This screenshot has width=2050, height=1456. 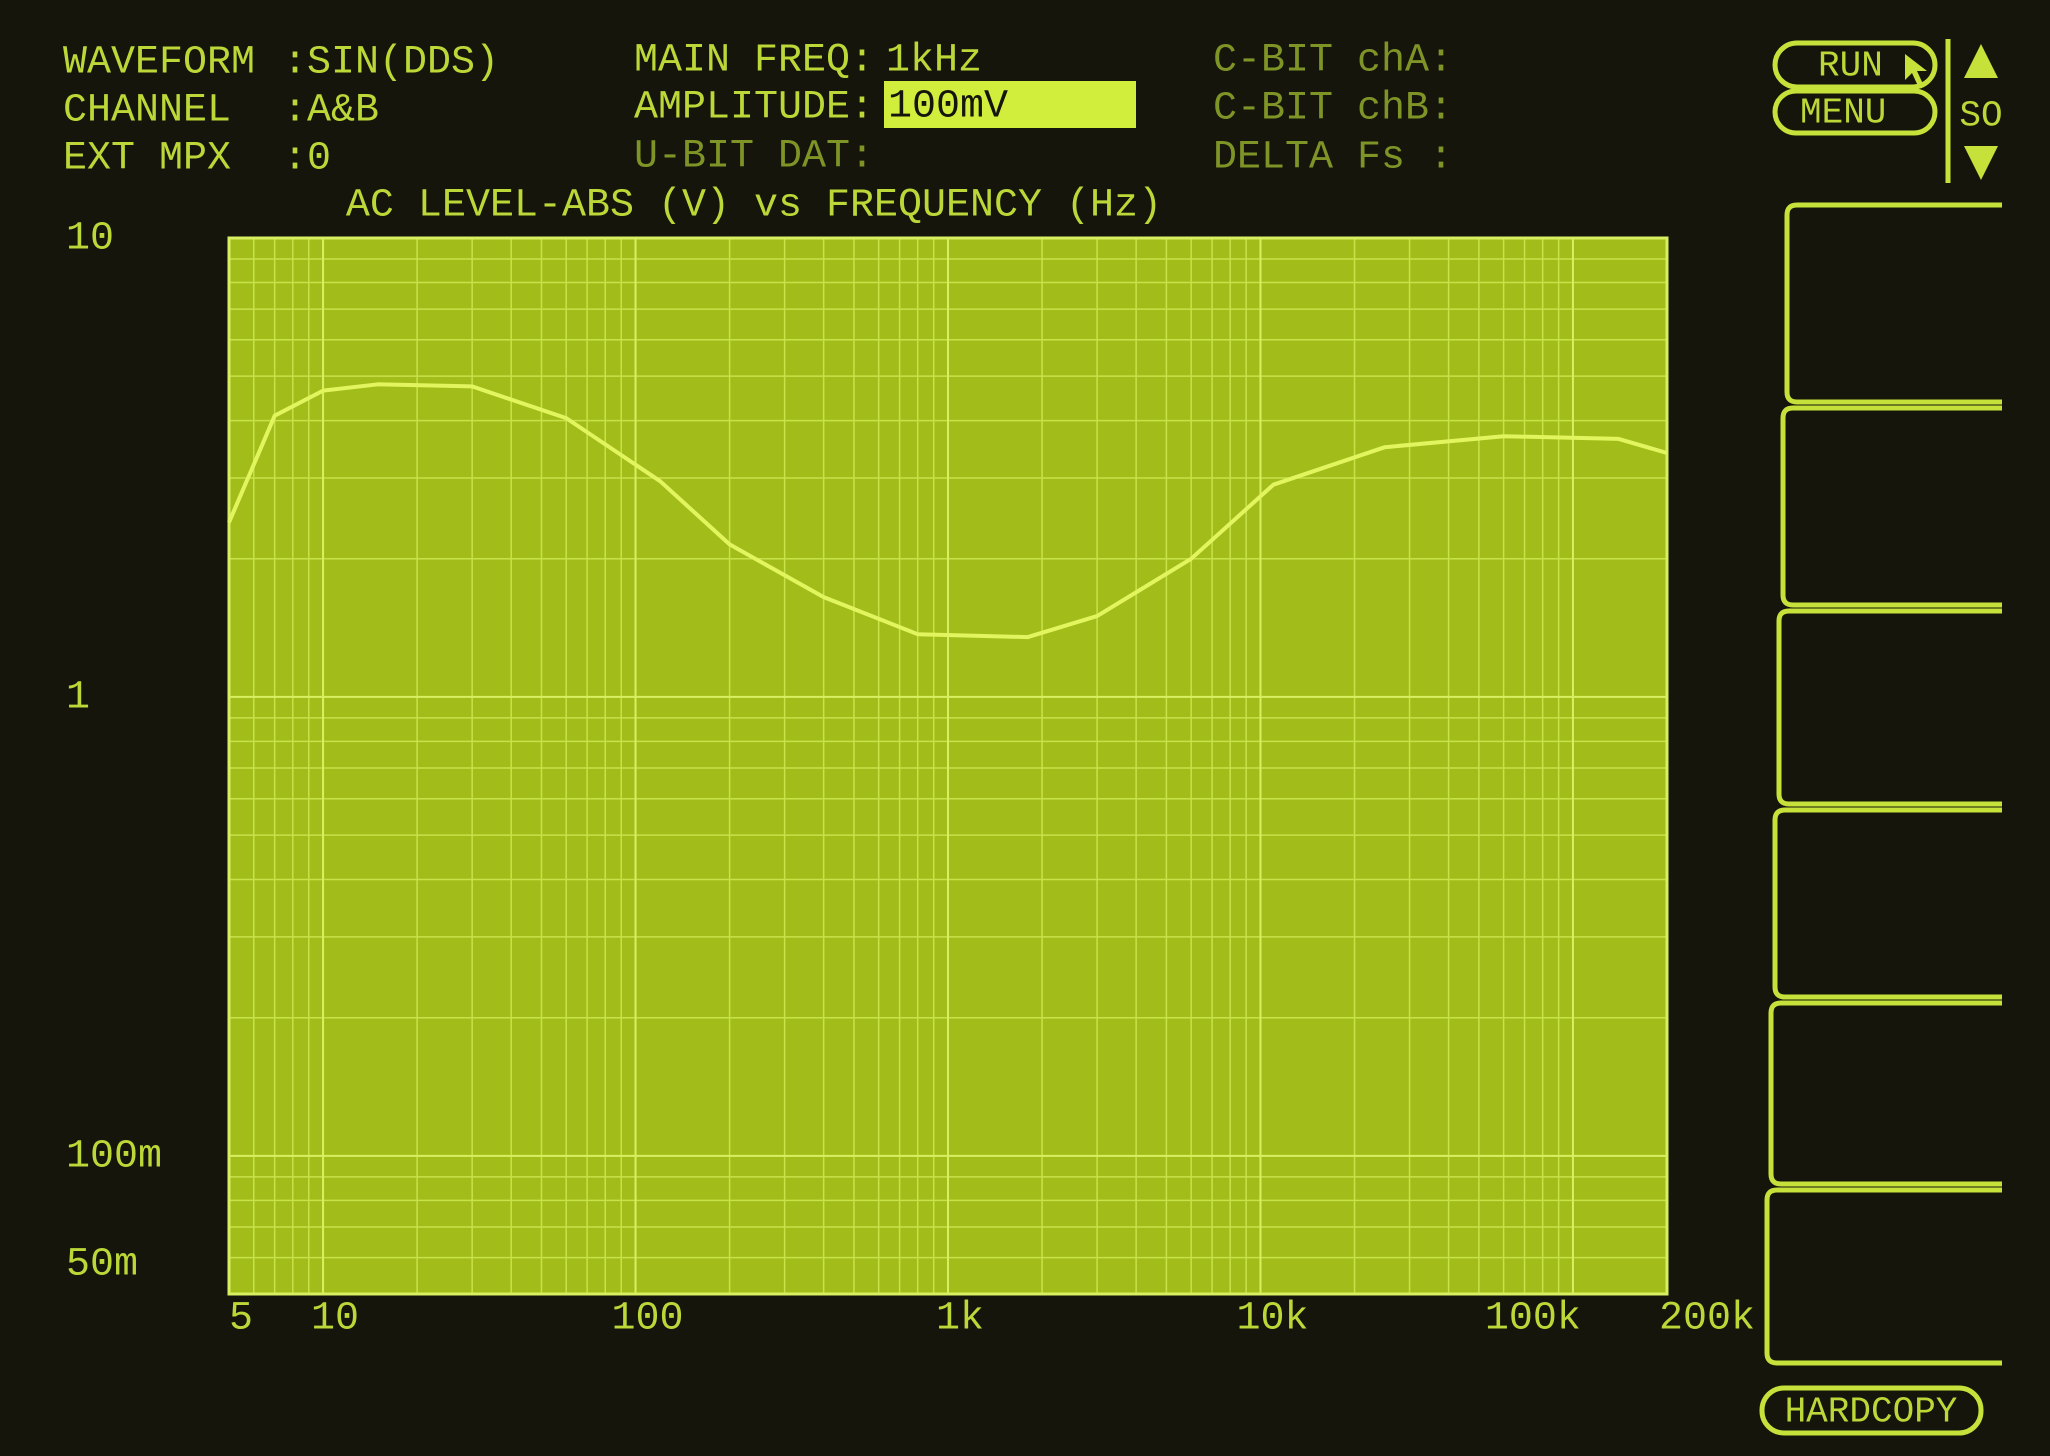 I want to click on cursor, so click(x=1916, y=70).